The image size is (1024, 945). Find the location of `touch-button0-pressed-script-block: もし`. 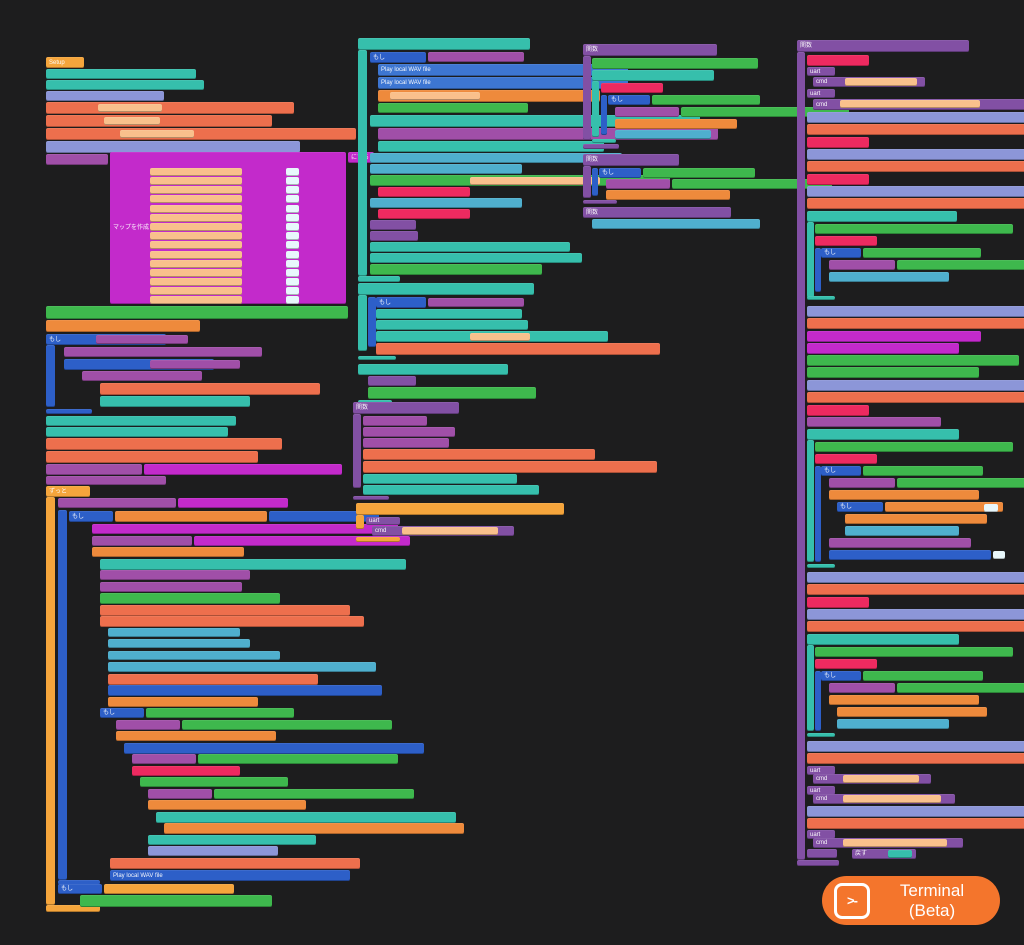

touch-button0-pressed-script-block: もし is located at coordinates (401, 302).